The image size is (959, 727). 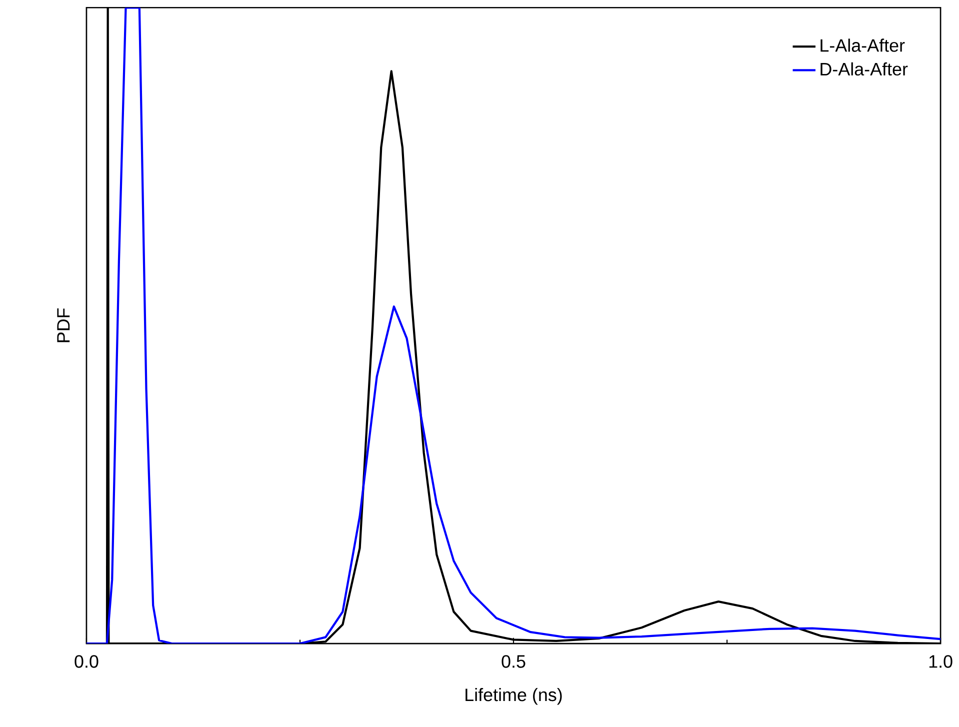 I want to click on x-tick-label: 0.5, so click(x=514, y=661).